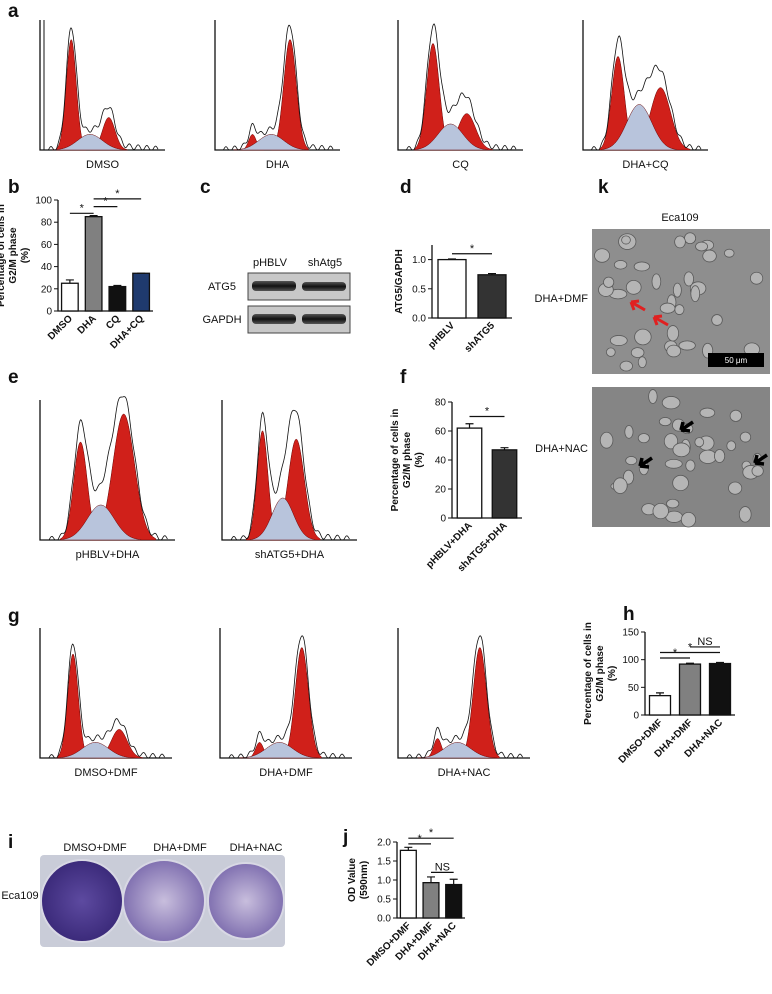  Describe the element at coordinates (603, 187) in the screenshot. I see `panel-letter: k` at that location.